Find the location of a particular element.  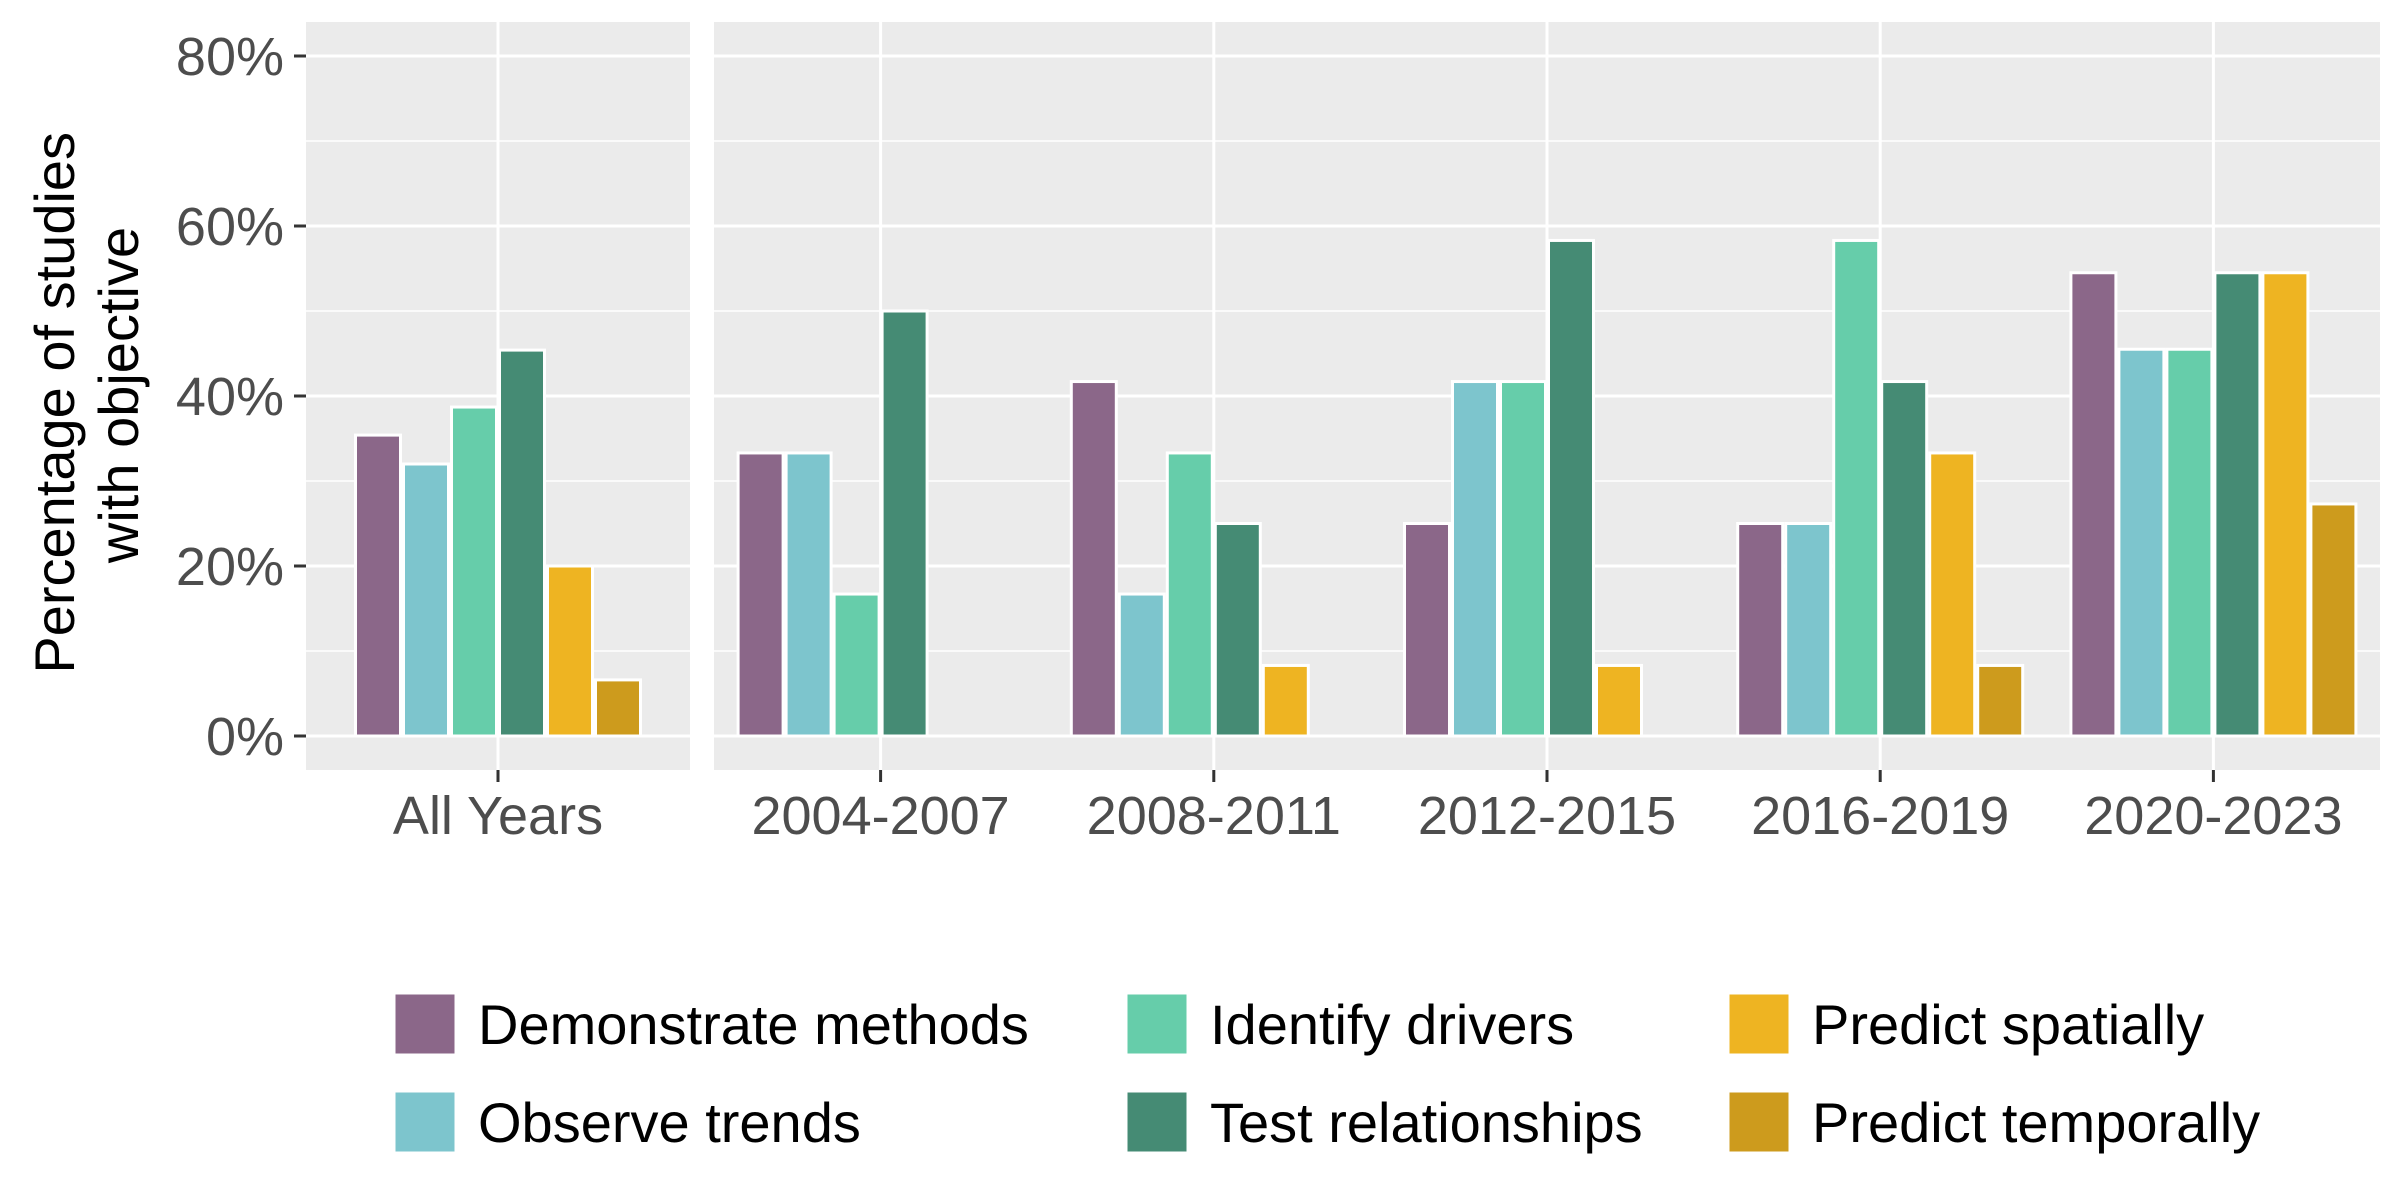

legend-item: Test relationships is located at coordinates (1383, 1122).